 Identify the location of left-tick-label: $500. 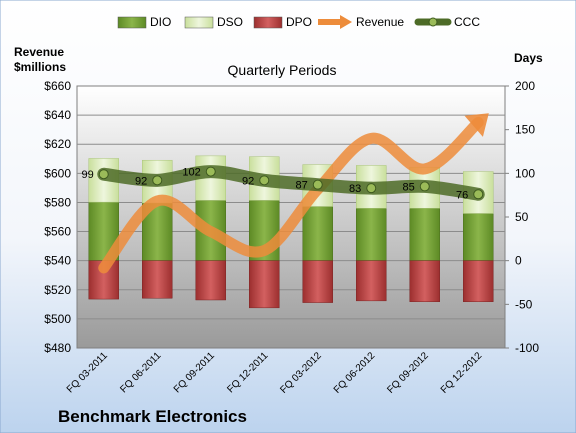
(57, 319).